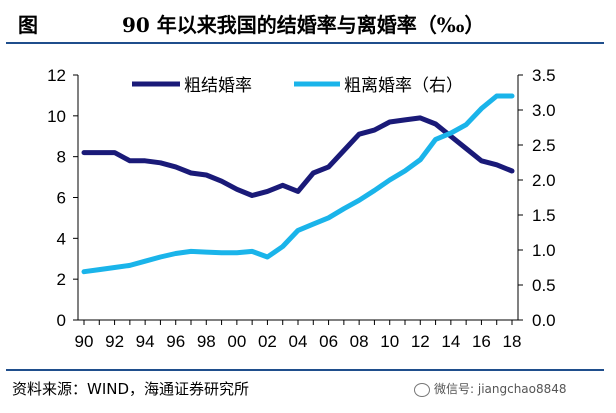  I want to click on figure-label: 图, so click(28, 25).